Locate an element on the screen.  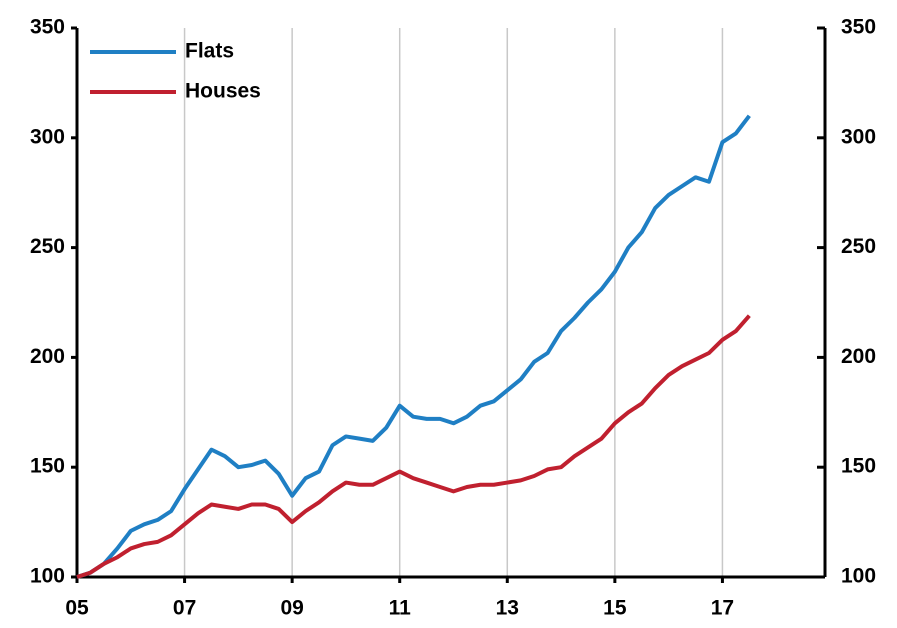
legend-label: Houses is located at coordinates (223, 91).